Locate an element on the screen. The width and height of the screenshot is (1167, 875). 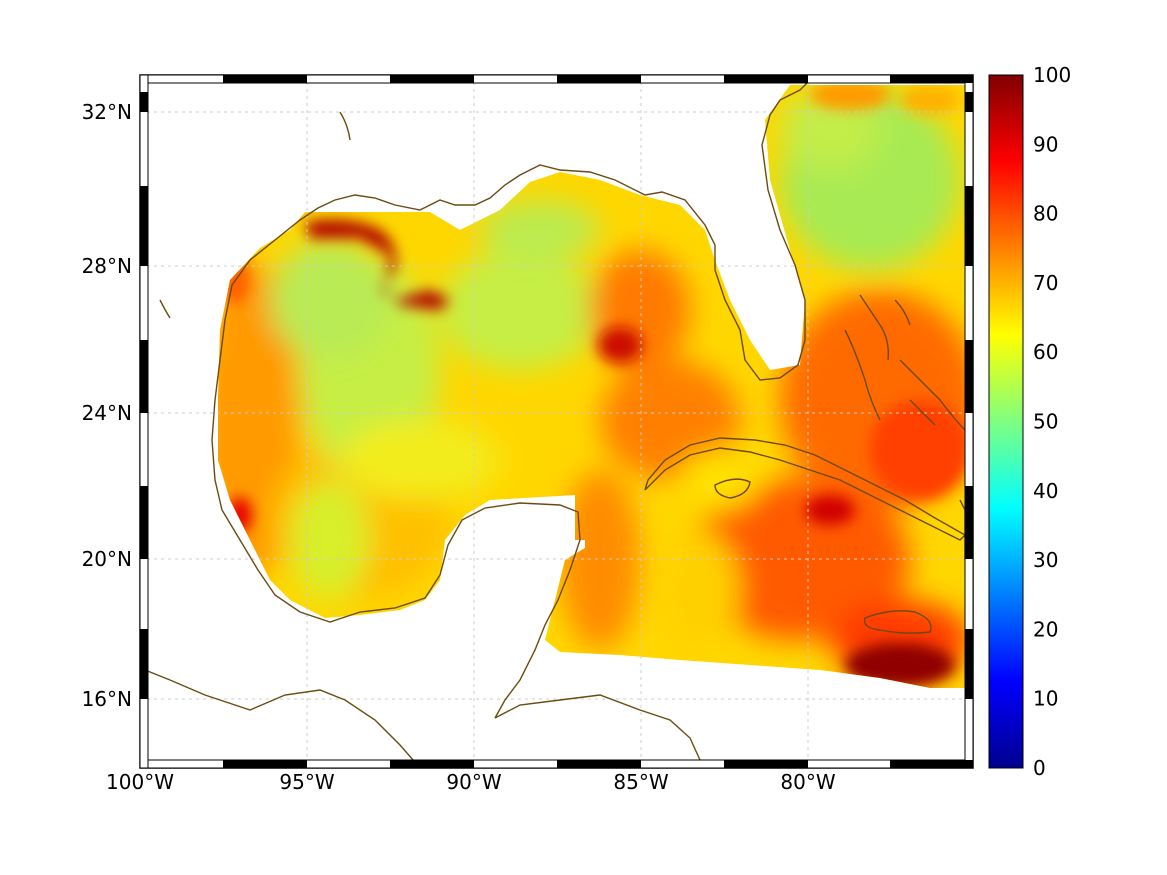
colorbar-tick-label: 70 is located at coordinates (1045, 283).